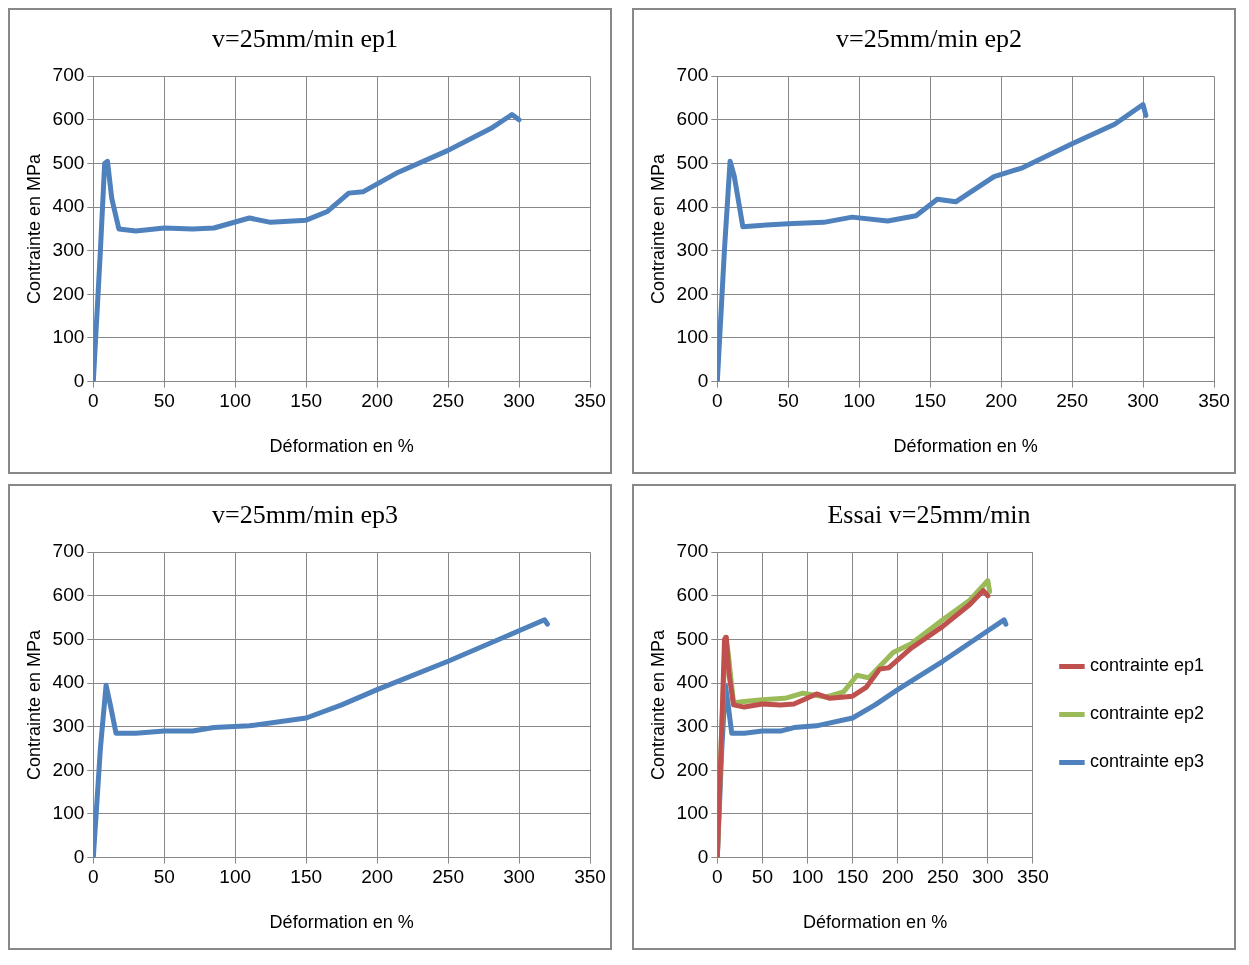 The image size is (1249, 965). What do you see at coordinates (929, 39) in the screenshot?
I see `chart-title: v=25mm/min ep2` at bounding box center [929, 39].